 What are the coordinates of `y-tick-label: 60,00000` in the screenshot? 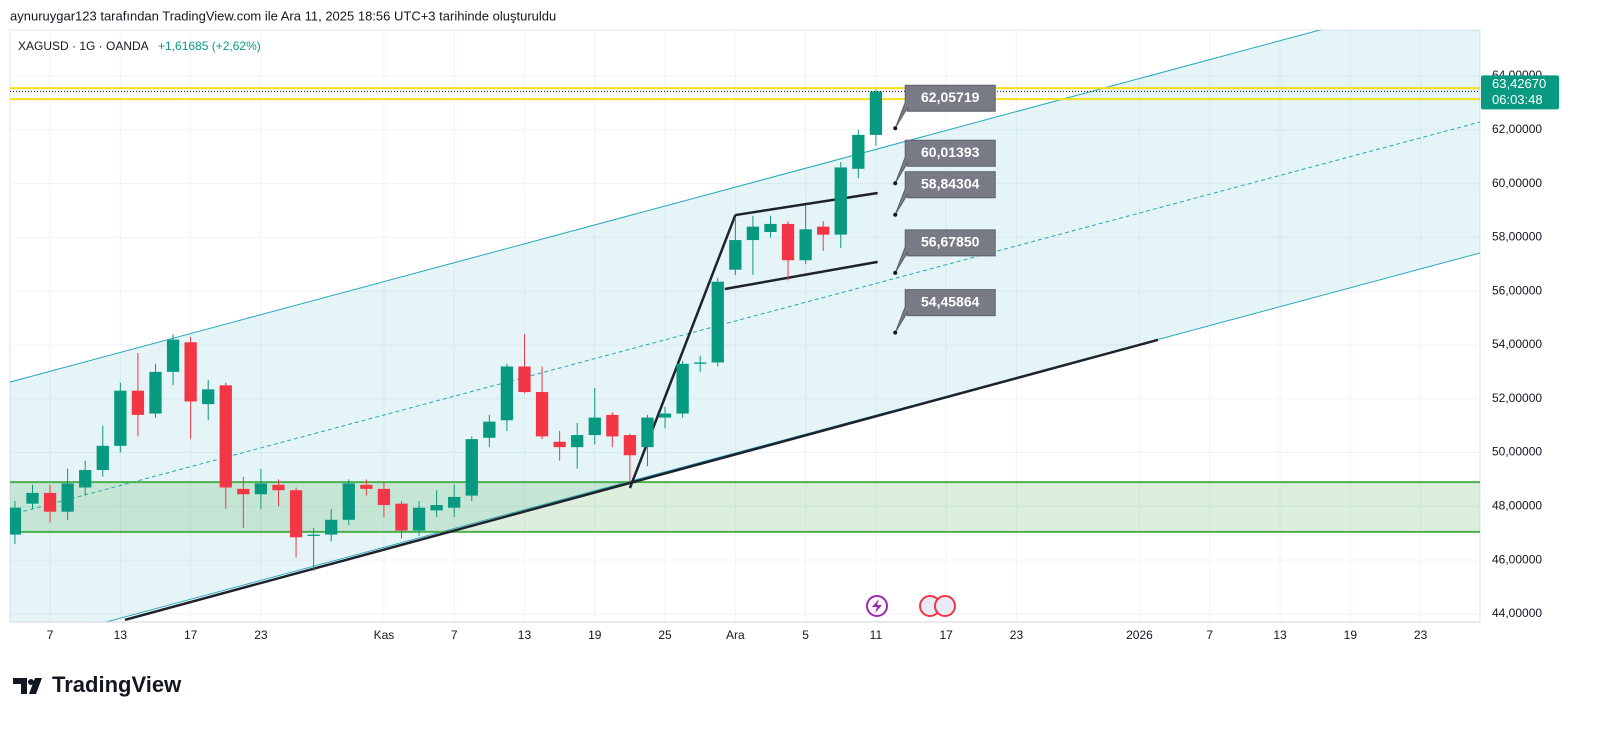 It's located at (1517, 183).